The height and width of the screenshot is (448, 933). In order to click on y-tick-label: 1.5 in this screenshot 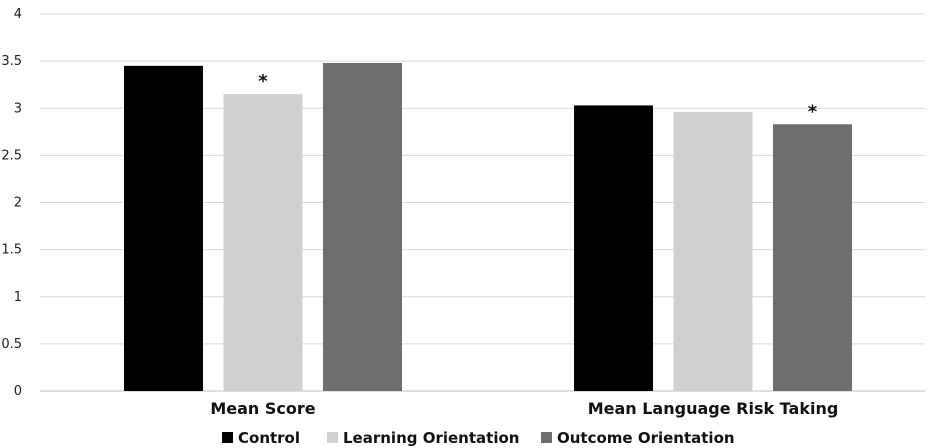, I will do `click(11, 250)`.